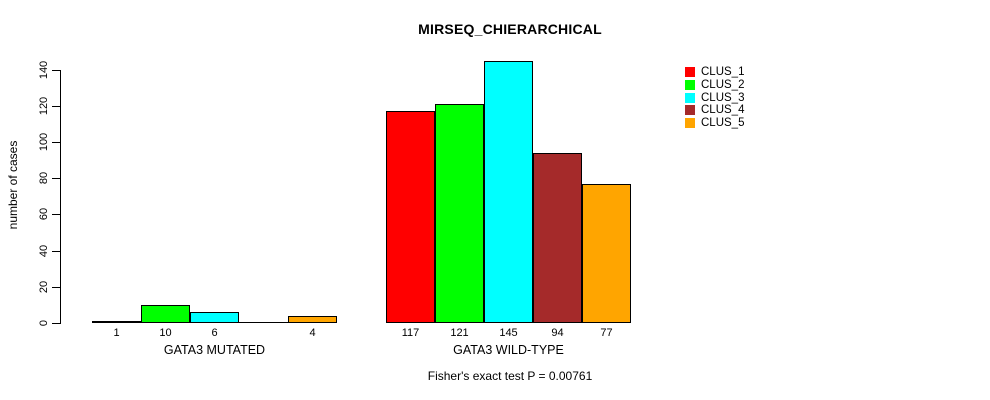 Image resolution: width=990 pixels, height=400 pixels. I want to click on legend-item-clus_1: CLUS_1, so click(714, 72).